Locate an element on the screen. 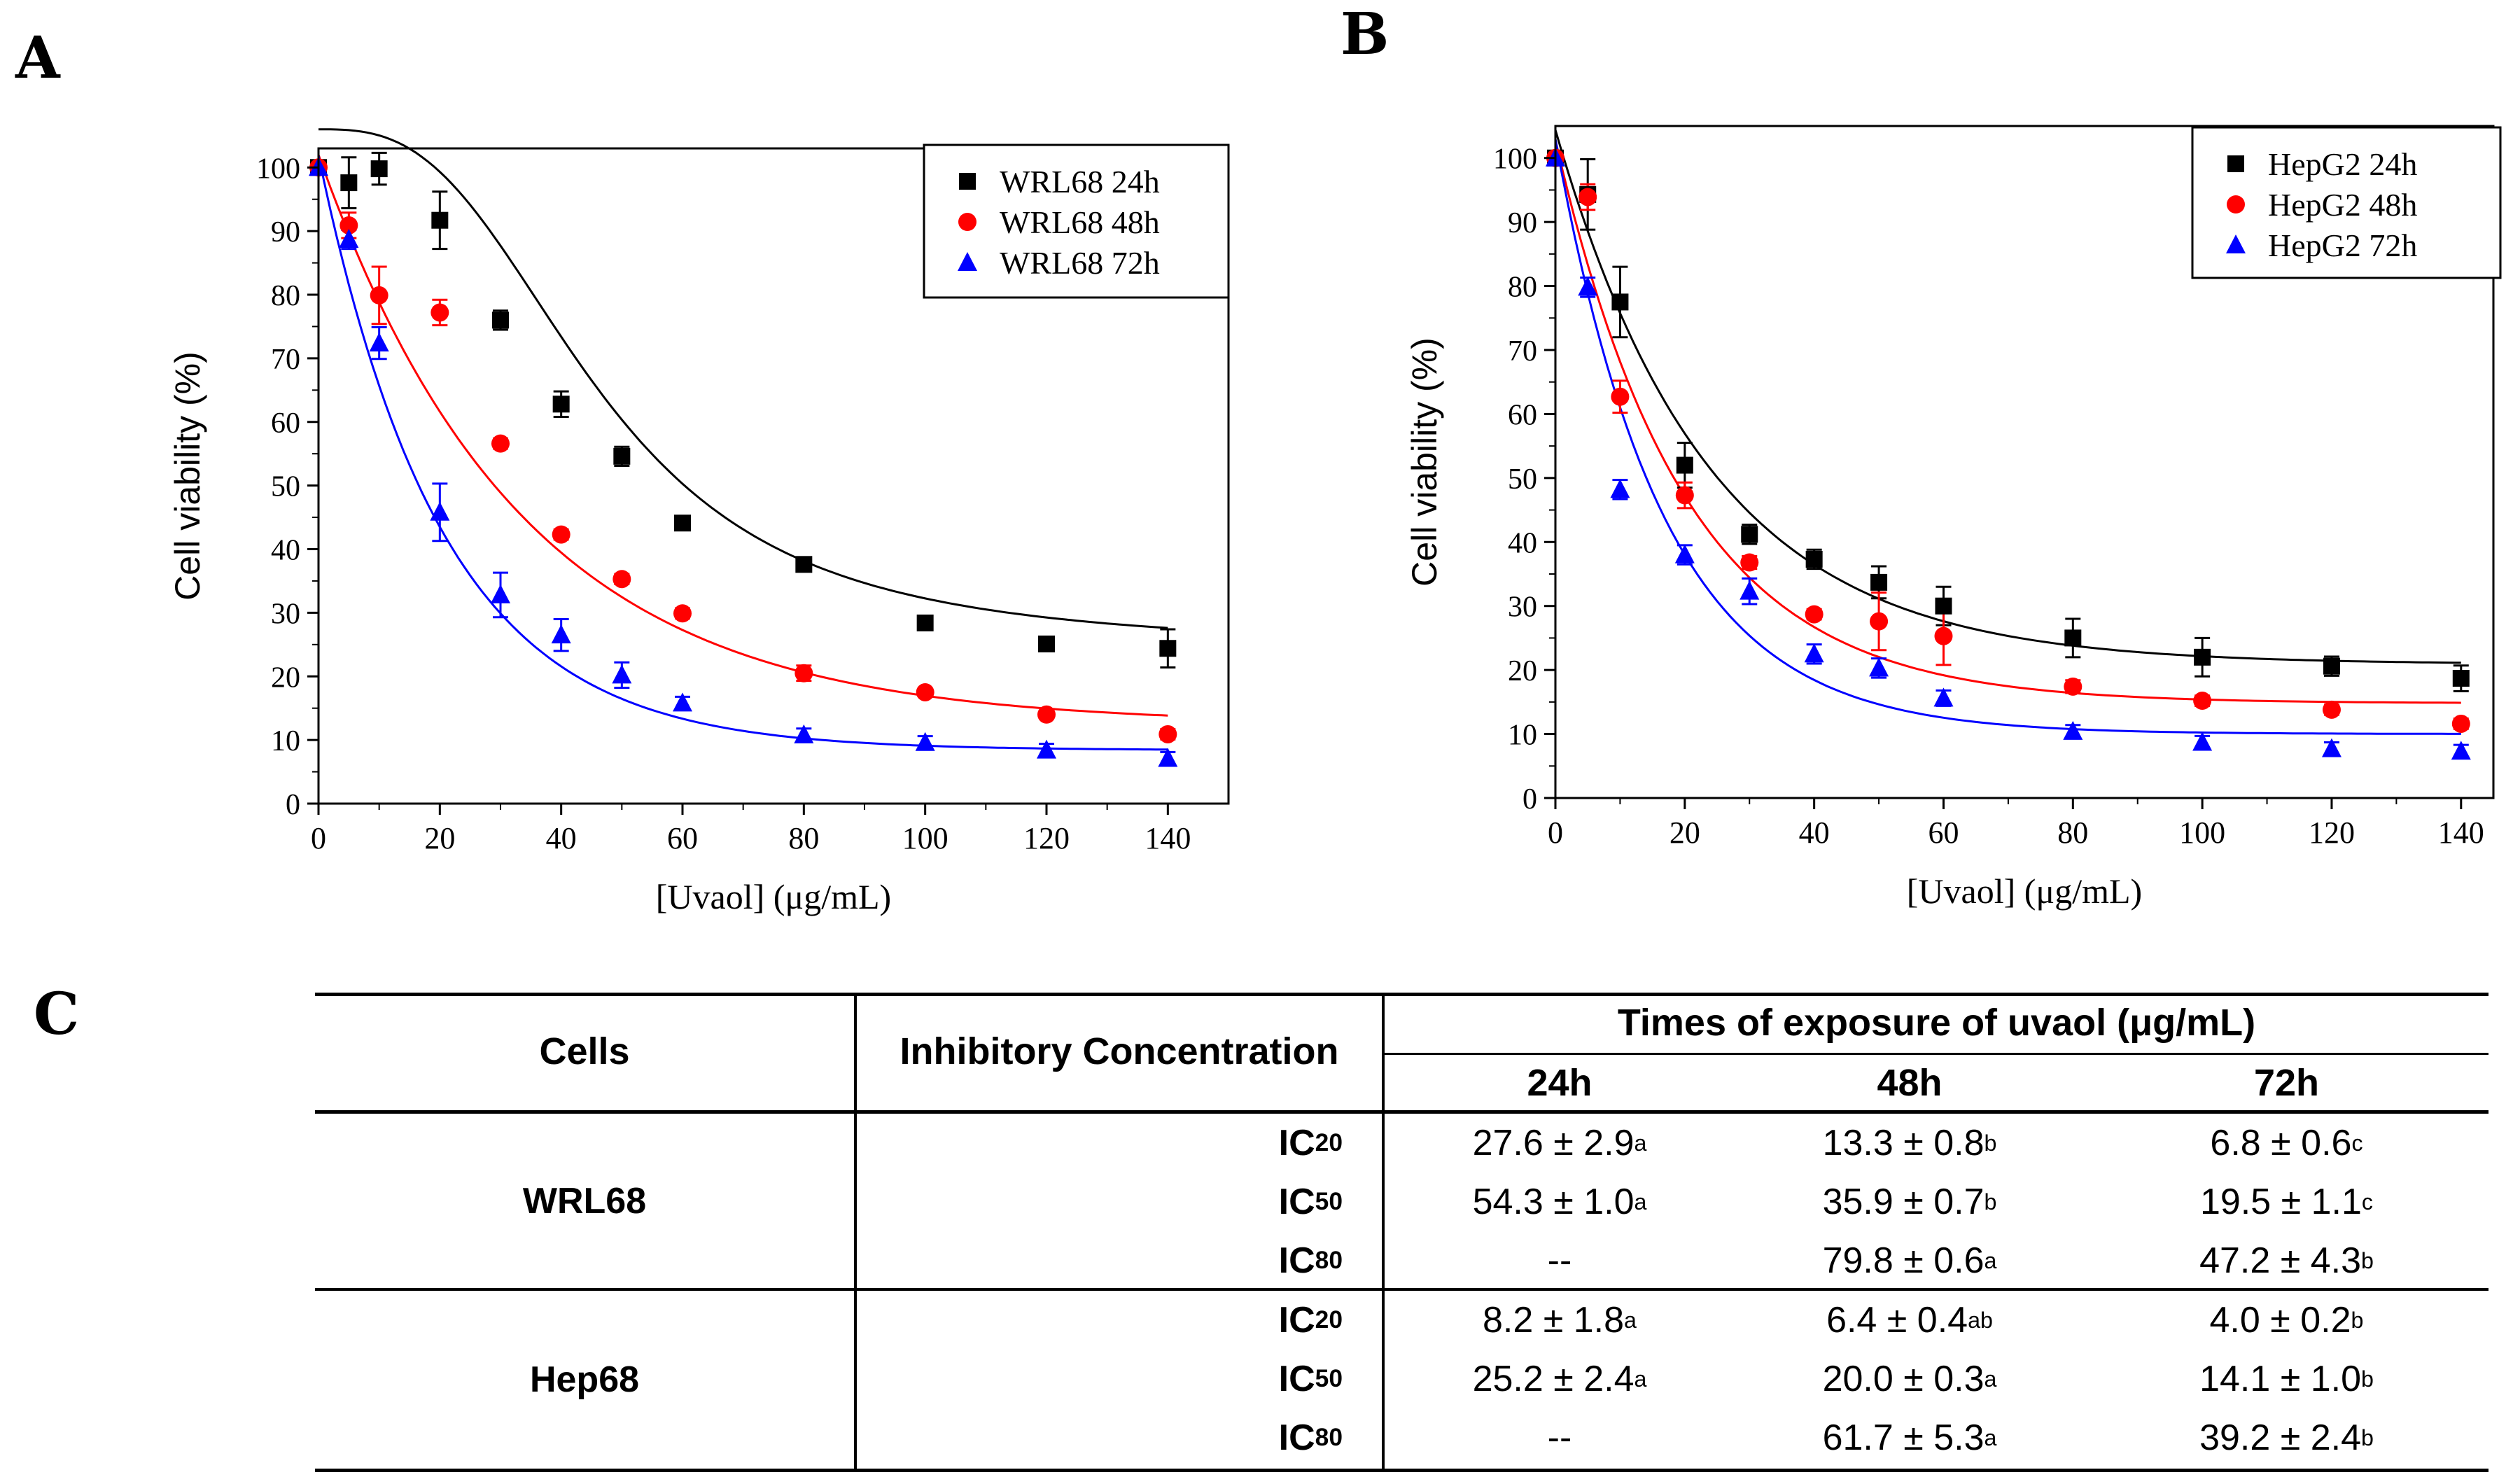 This screenshot has width=2506, height=1484. chart-a-x-tick-label: 0 is located at coordinates (318, 838).